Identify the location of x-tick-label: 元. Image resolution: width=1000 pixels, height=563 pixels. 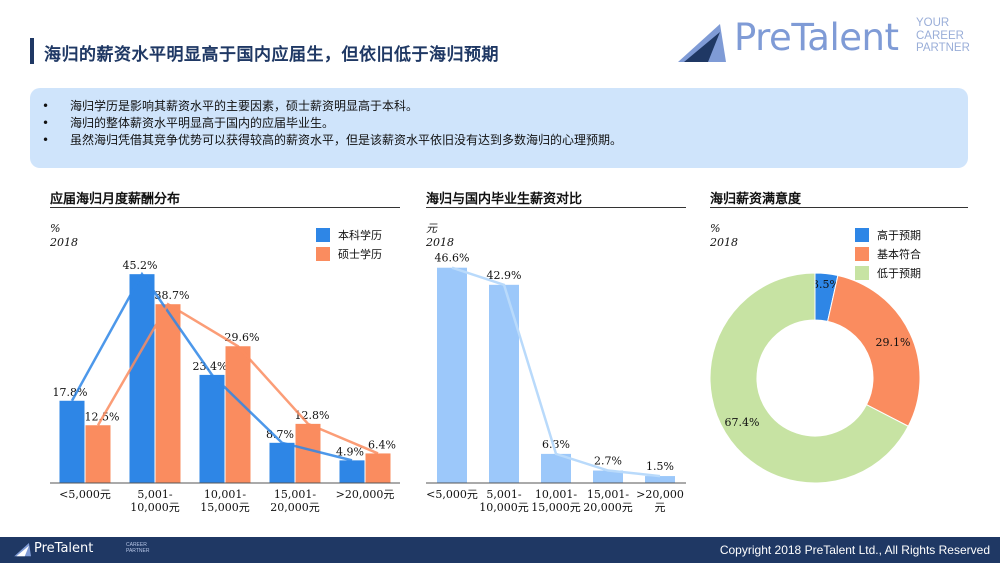
(660, 507).